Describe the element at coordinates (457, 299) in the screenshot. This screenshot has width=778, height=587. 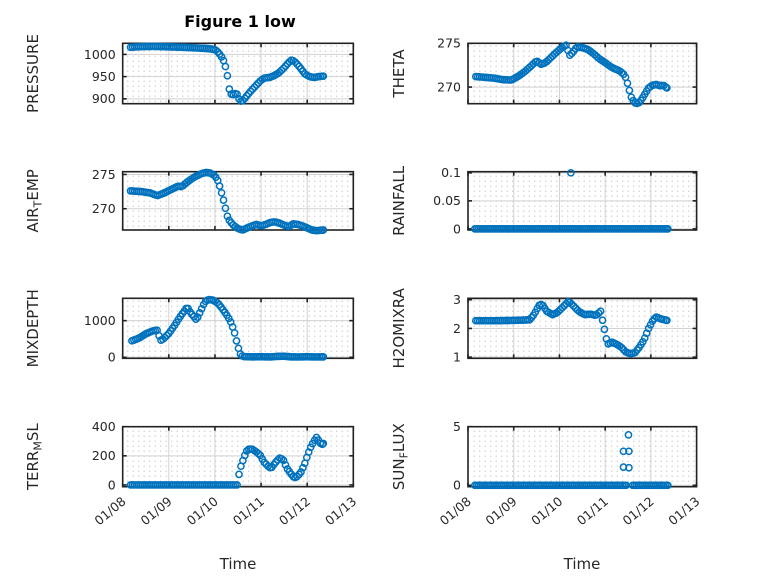
I see `y-tick-label: 3` at that location.